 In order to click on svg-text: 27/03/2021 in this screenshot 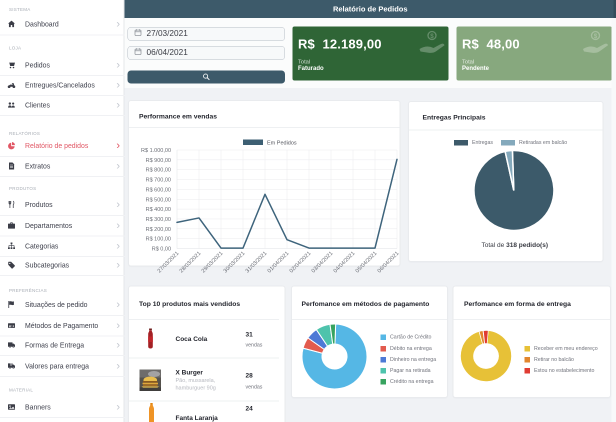, I will do `click(169, 263)`.